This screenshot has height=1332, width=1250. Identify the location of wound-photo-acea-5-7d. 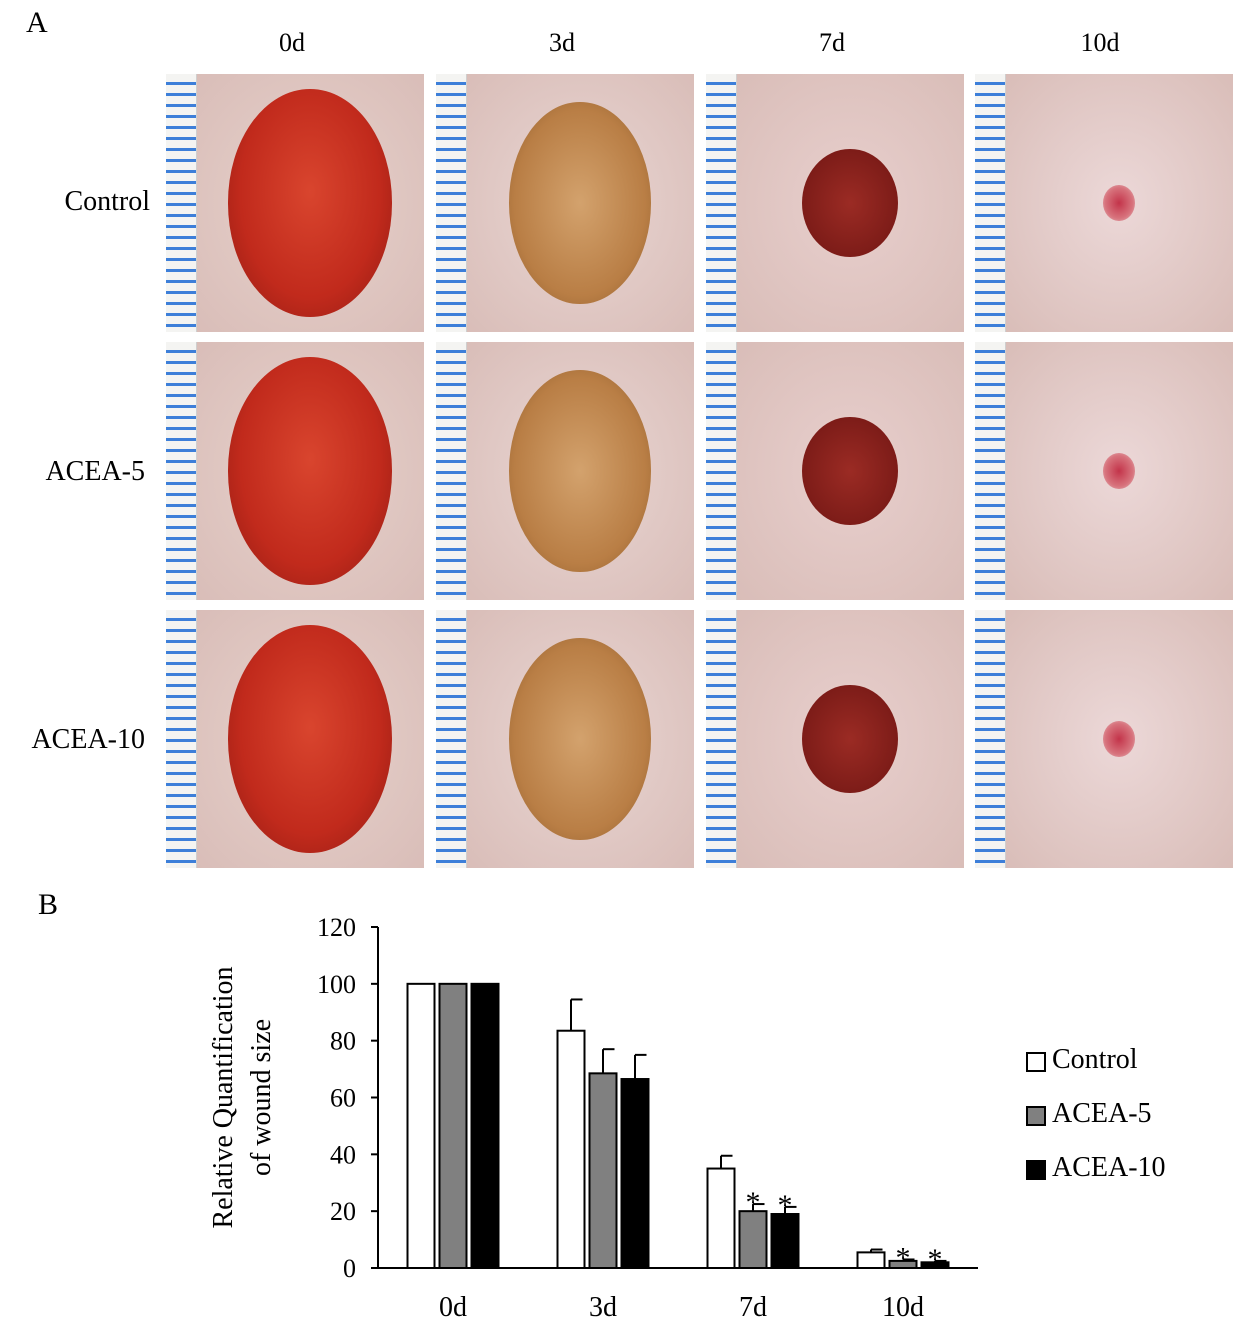
(835, 471).